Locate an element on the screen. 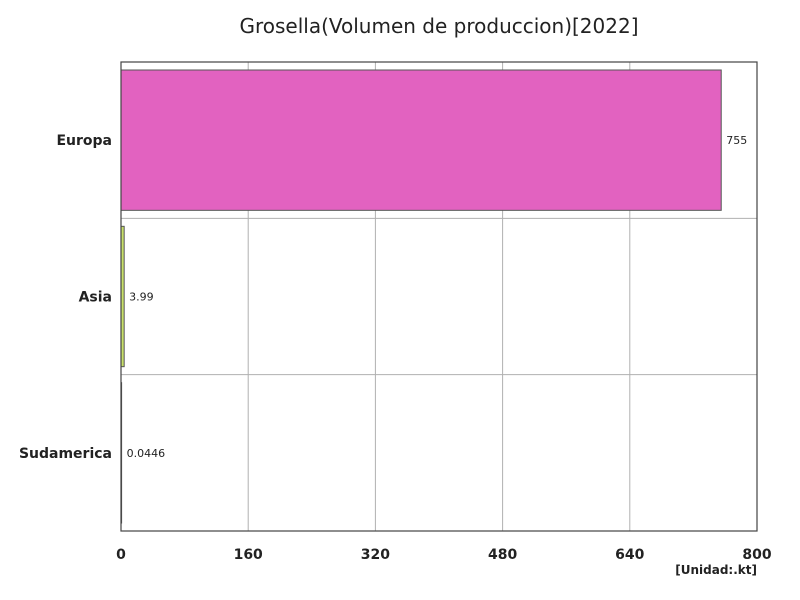 The image size is (800, 600). x-tick-label: 480 is located at coordinates (502, 555).